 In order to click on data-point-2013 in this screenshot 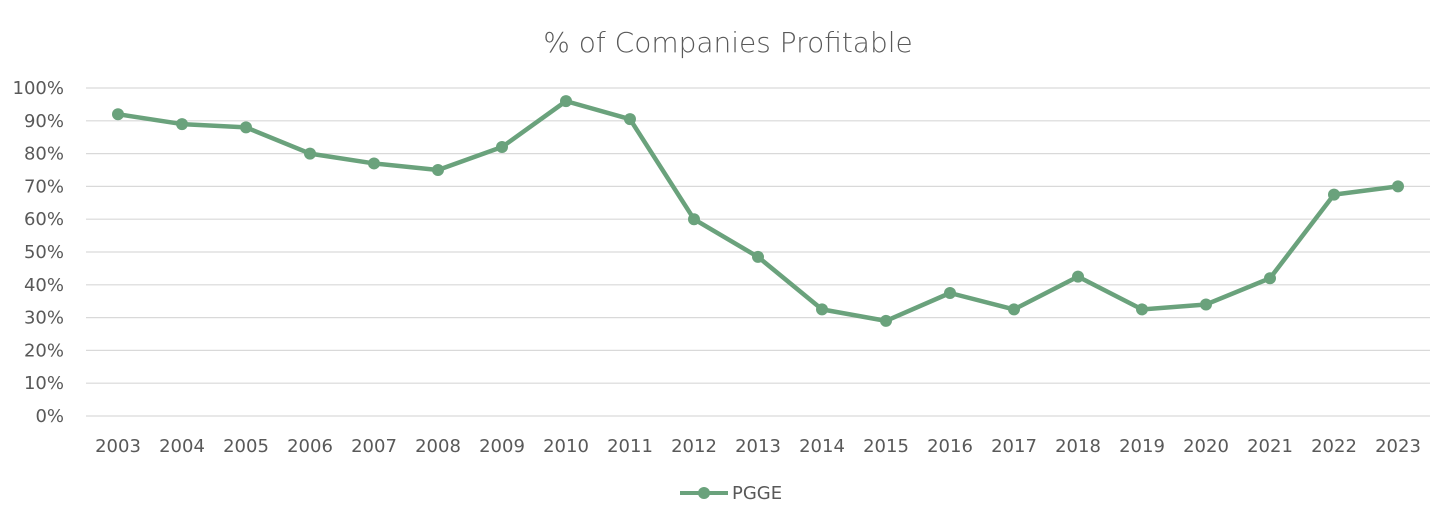, I will do `click(758, 256)`.